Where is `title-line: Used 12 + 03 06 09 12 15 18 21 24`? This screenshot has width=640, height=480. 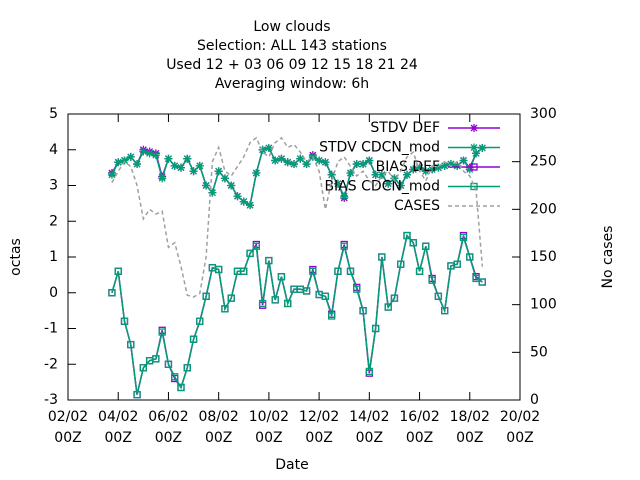
title-line: Used 12 + 03 06 09 12 15 18 21 24 is located at coordinates (292, 65).